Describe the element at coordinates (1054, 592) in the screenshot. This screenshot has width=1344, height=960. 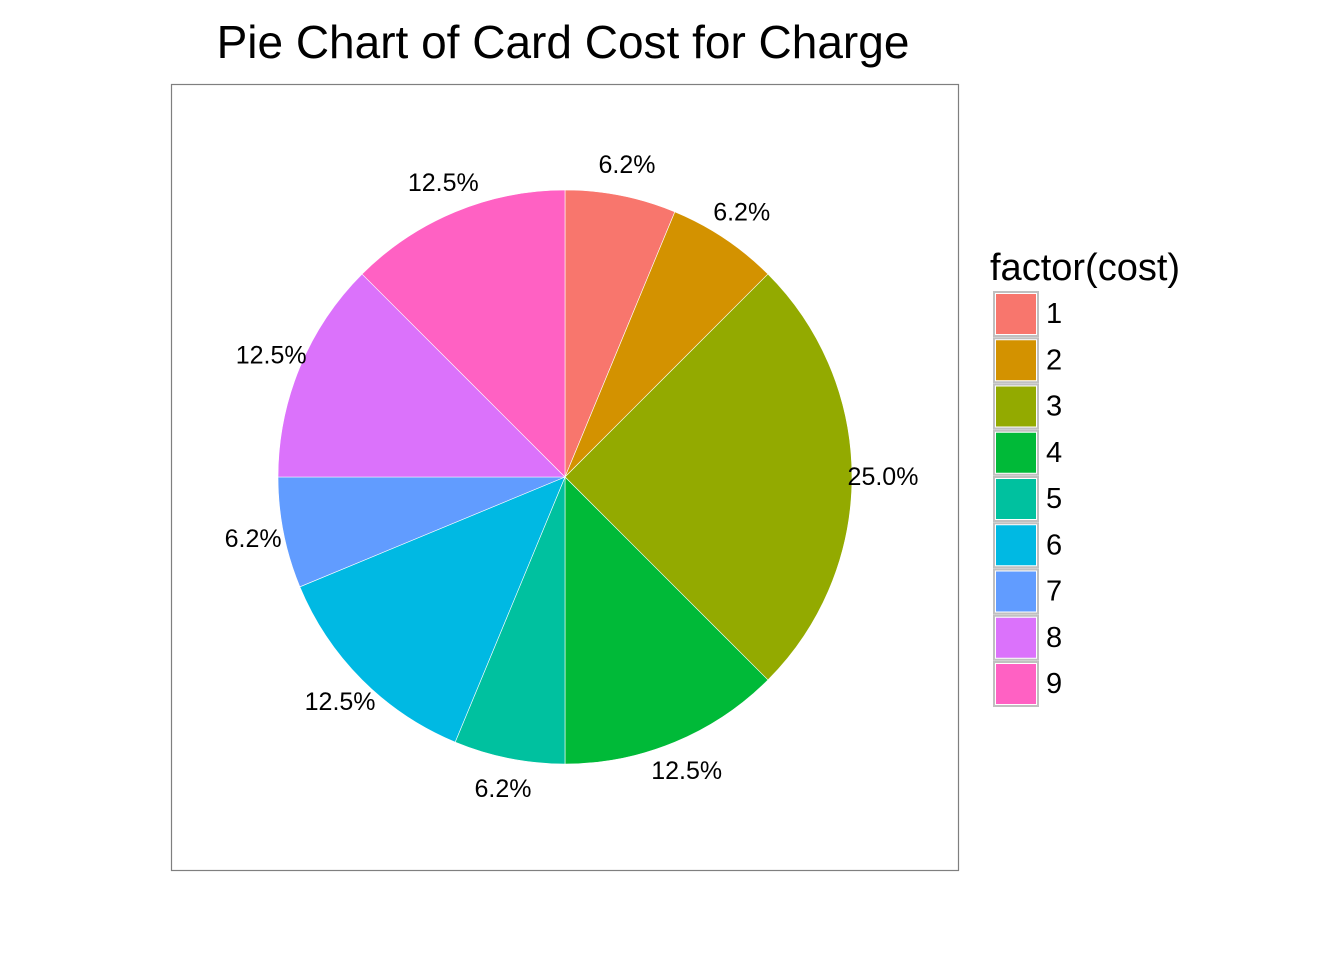
I see `legend-label-7: 7` at that location.